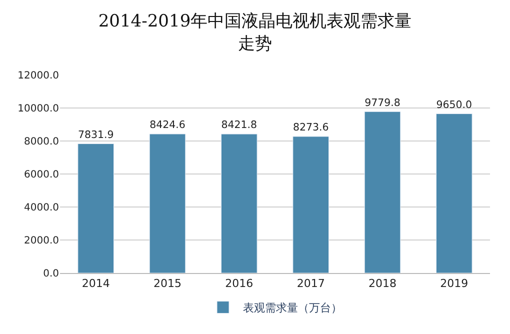 The width and height of the screenshot is (510, 334). What do you see at coordinates (41, 241) in the screenshot?
I see `y-tick-label: 2000.0` at bounding box center [41, 241].